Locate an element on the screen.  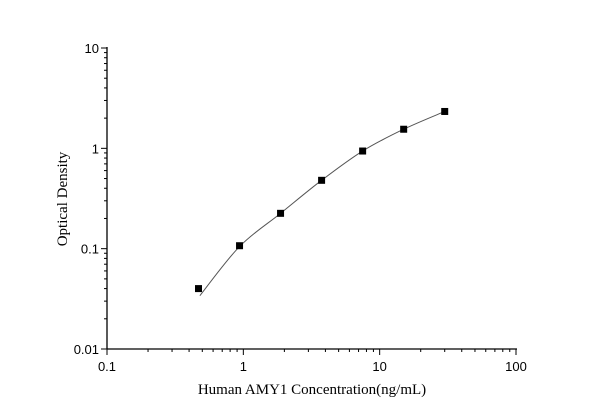
x-tick-label: 1 is located at coordinates (243, 366).